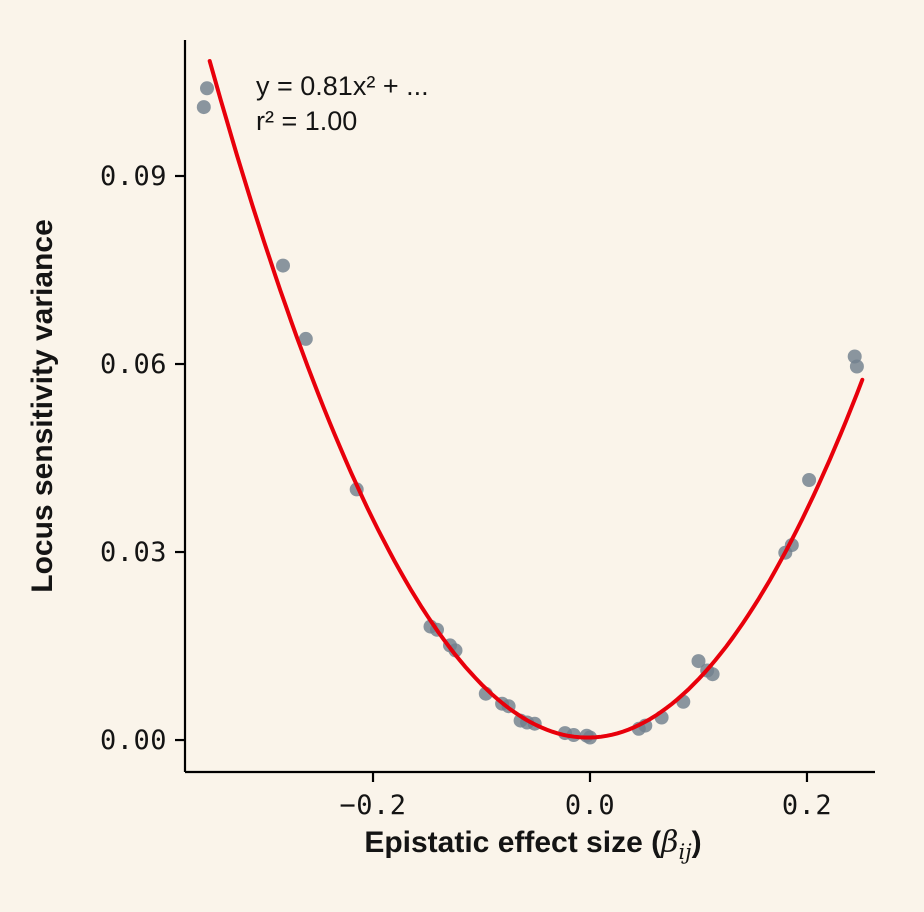 Image resolution: width=924 pixels, height=912 pixels. What do you see at coordinates (42, 406) in the screenshot?
I see `y-axis-label: Locus sensitivity variance` at bounding box center [42, 406].